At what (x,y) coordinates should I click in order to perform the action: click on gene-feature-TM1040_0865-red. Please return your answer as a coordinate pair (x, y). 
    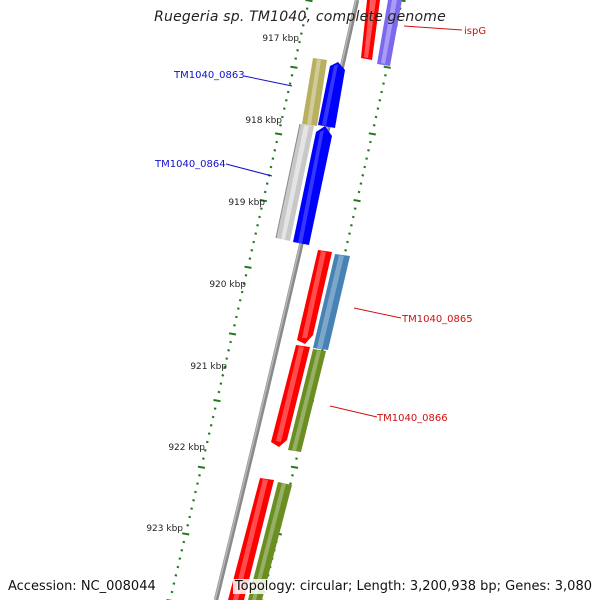
    Looking at the image, I should click on (314, 297).